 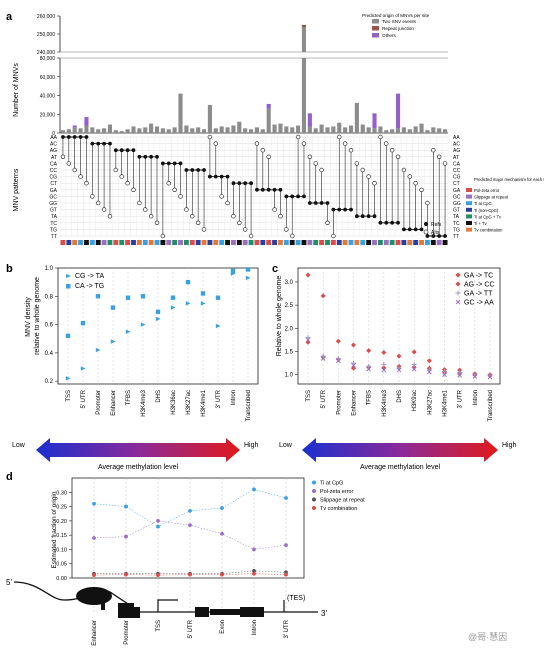 I want to click on pattern-label-left: AT, so click(x=54, y=158).